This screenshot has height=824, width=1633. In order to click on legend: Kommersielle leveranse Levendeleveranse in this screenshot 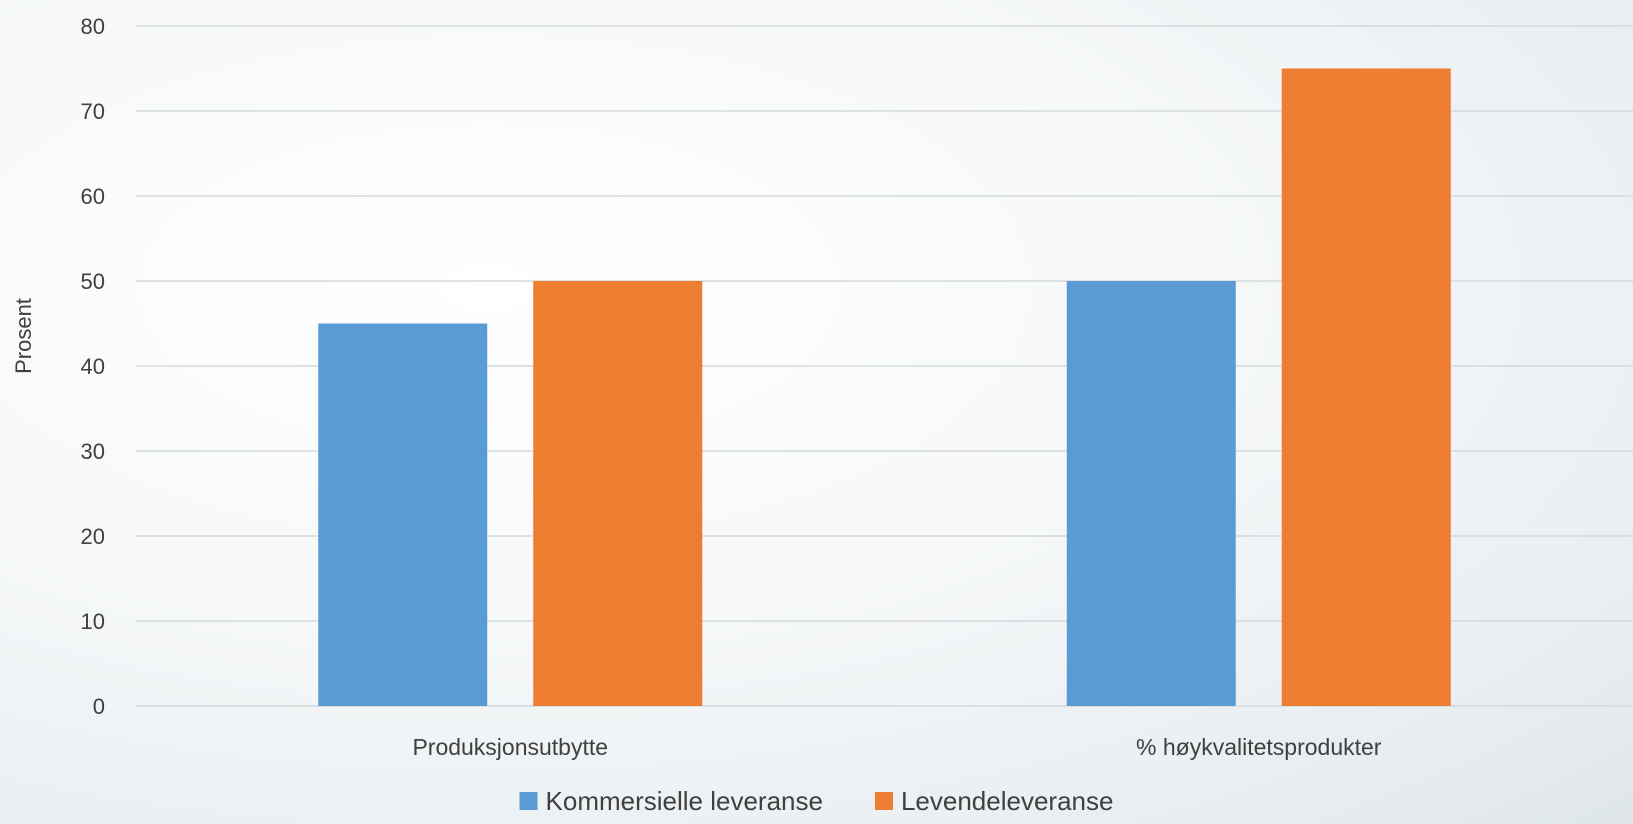, I will do `click(816, 801)`.